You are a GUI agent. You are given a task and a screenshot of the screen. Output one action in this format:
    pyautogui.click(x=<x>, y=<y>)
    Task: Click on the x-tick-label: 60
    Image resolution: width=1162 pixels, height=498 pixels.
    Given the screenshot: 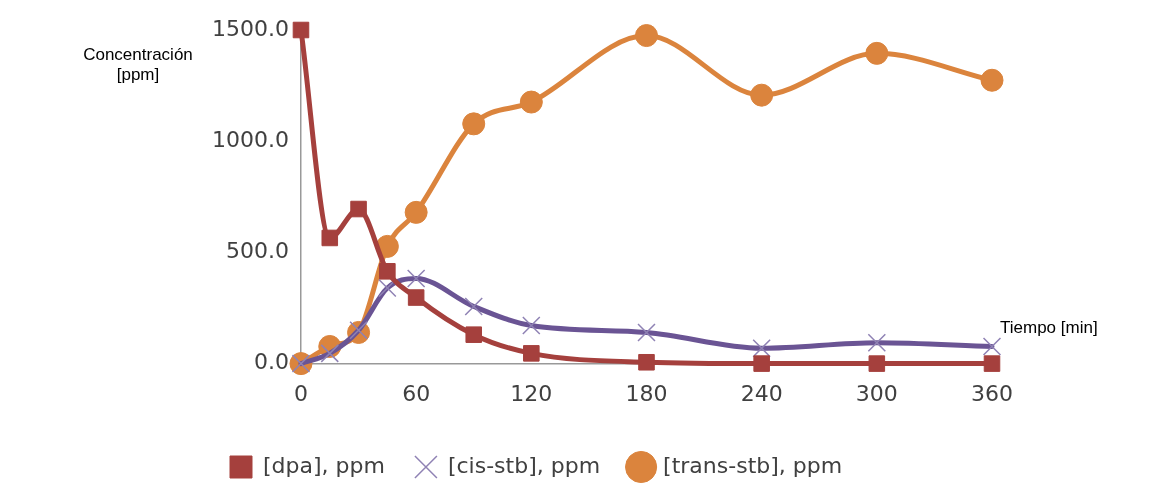 What is the action you would take?
    pyautogui.click(x=416, y=393)
    